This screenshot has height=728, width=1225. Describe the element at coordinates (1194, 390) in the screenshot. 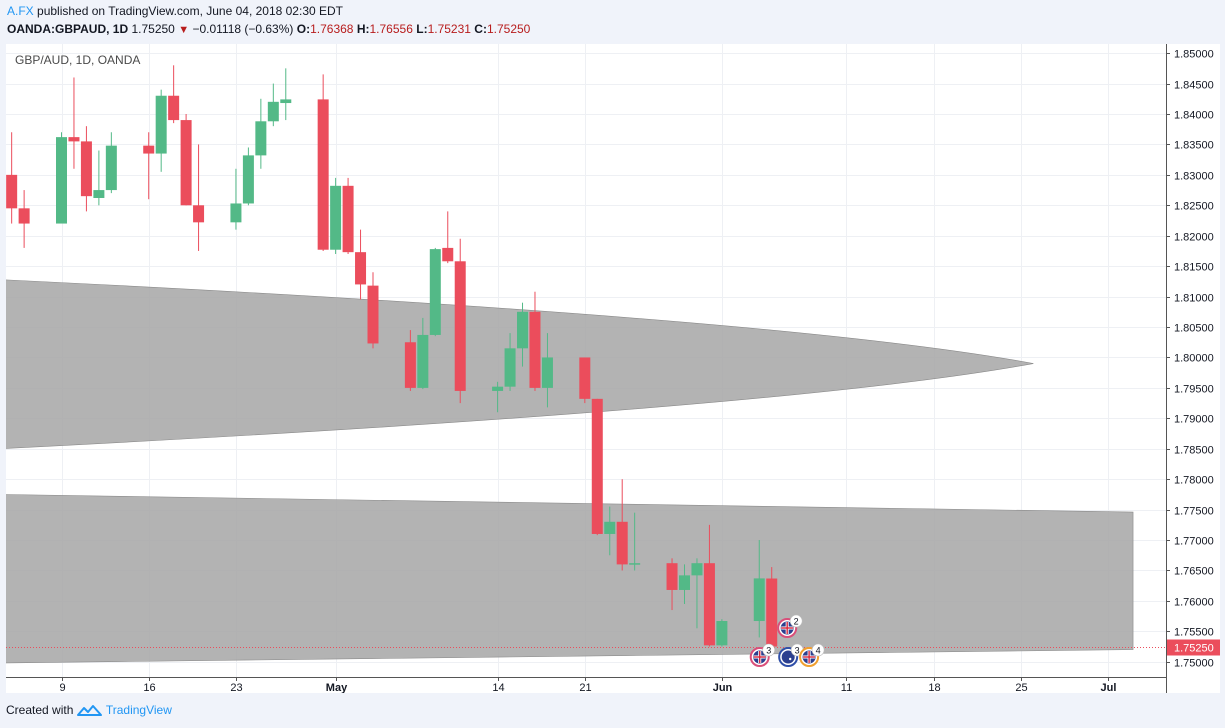

I see `price-tick-label: 1.79500` at that location.